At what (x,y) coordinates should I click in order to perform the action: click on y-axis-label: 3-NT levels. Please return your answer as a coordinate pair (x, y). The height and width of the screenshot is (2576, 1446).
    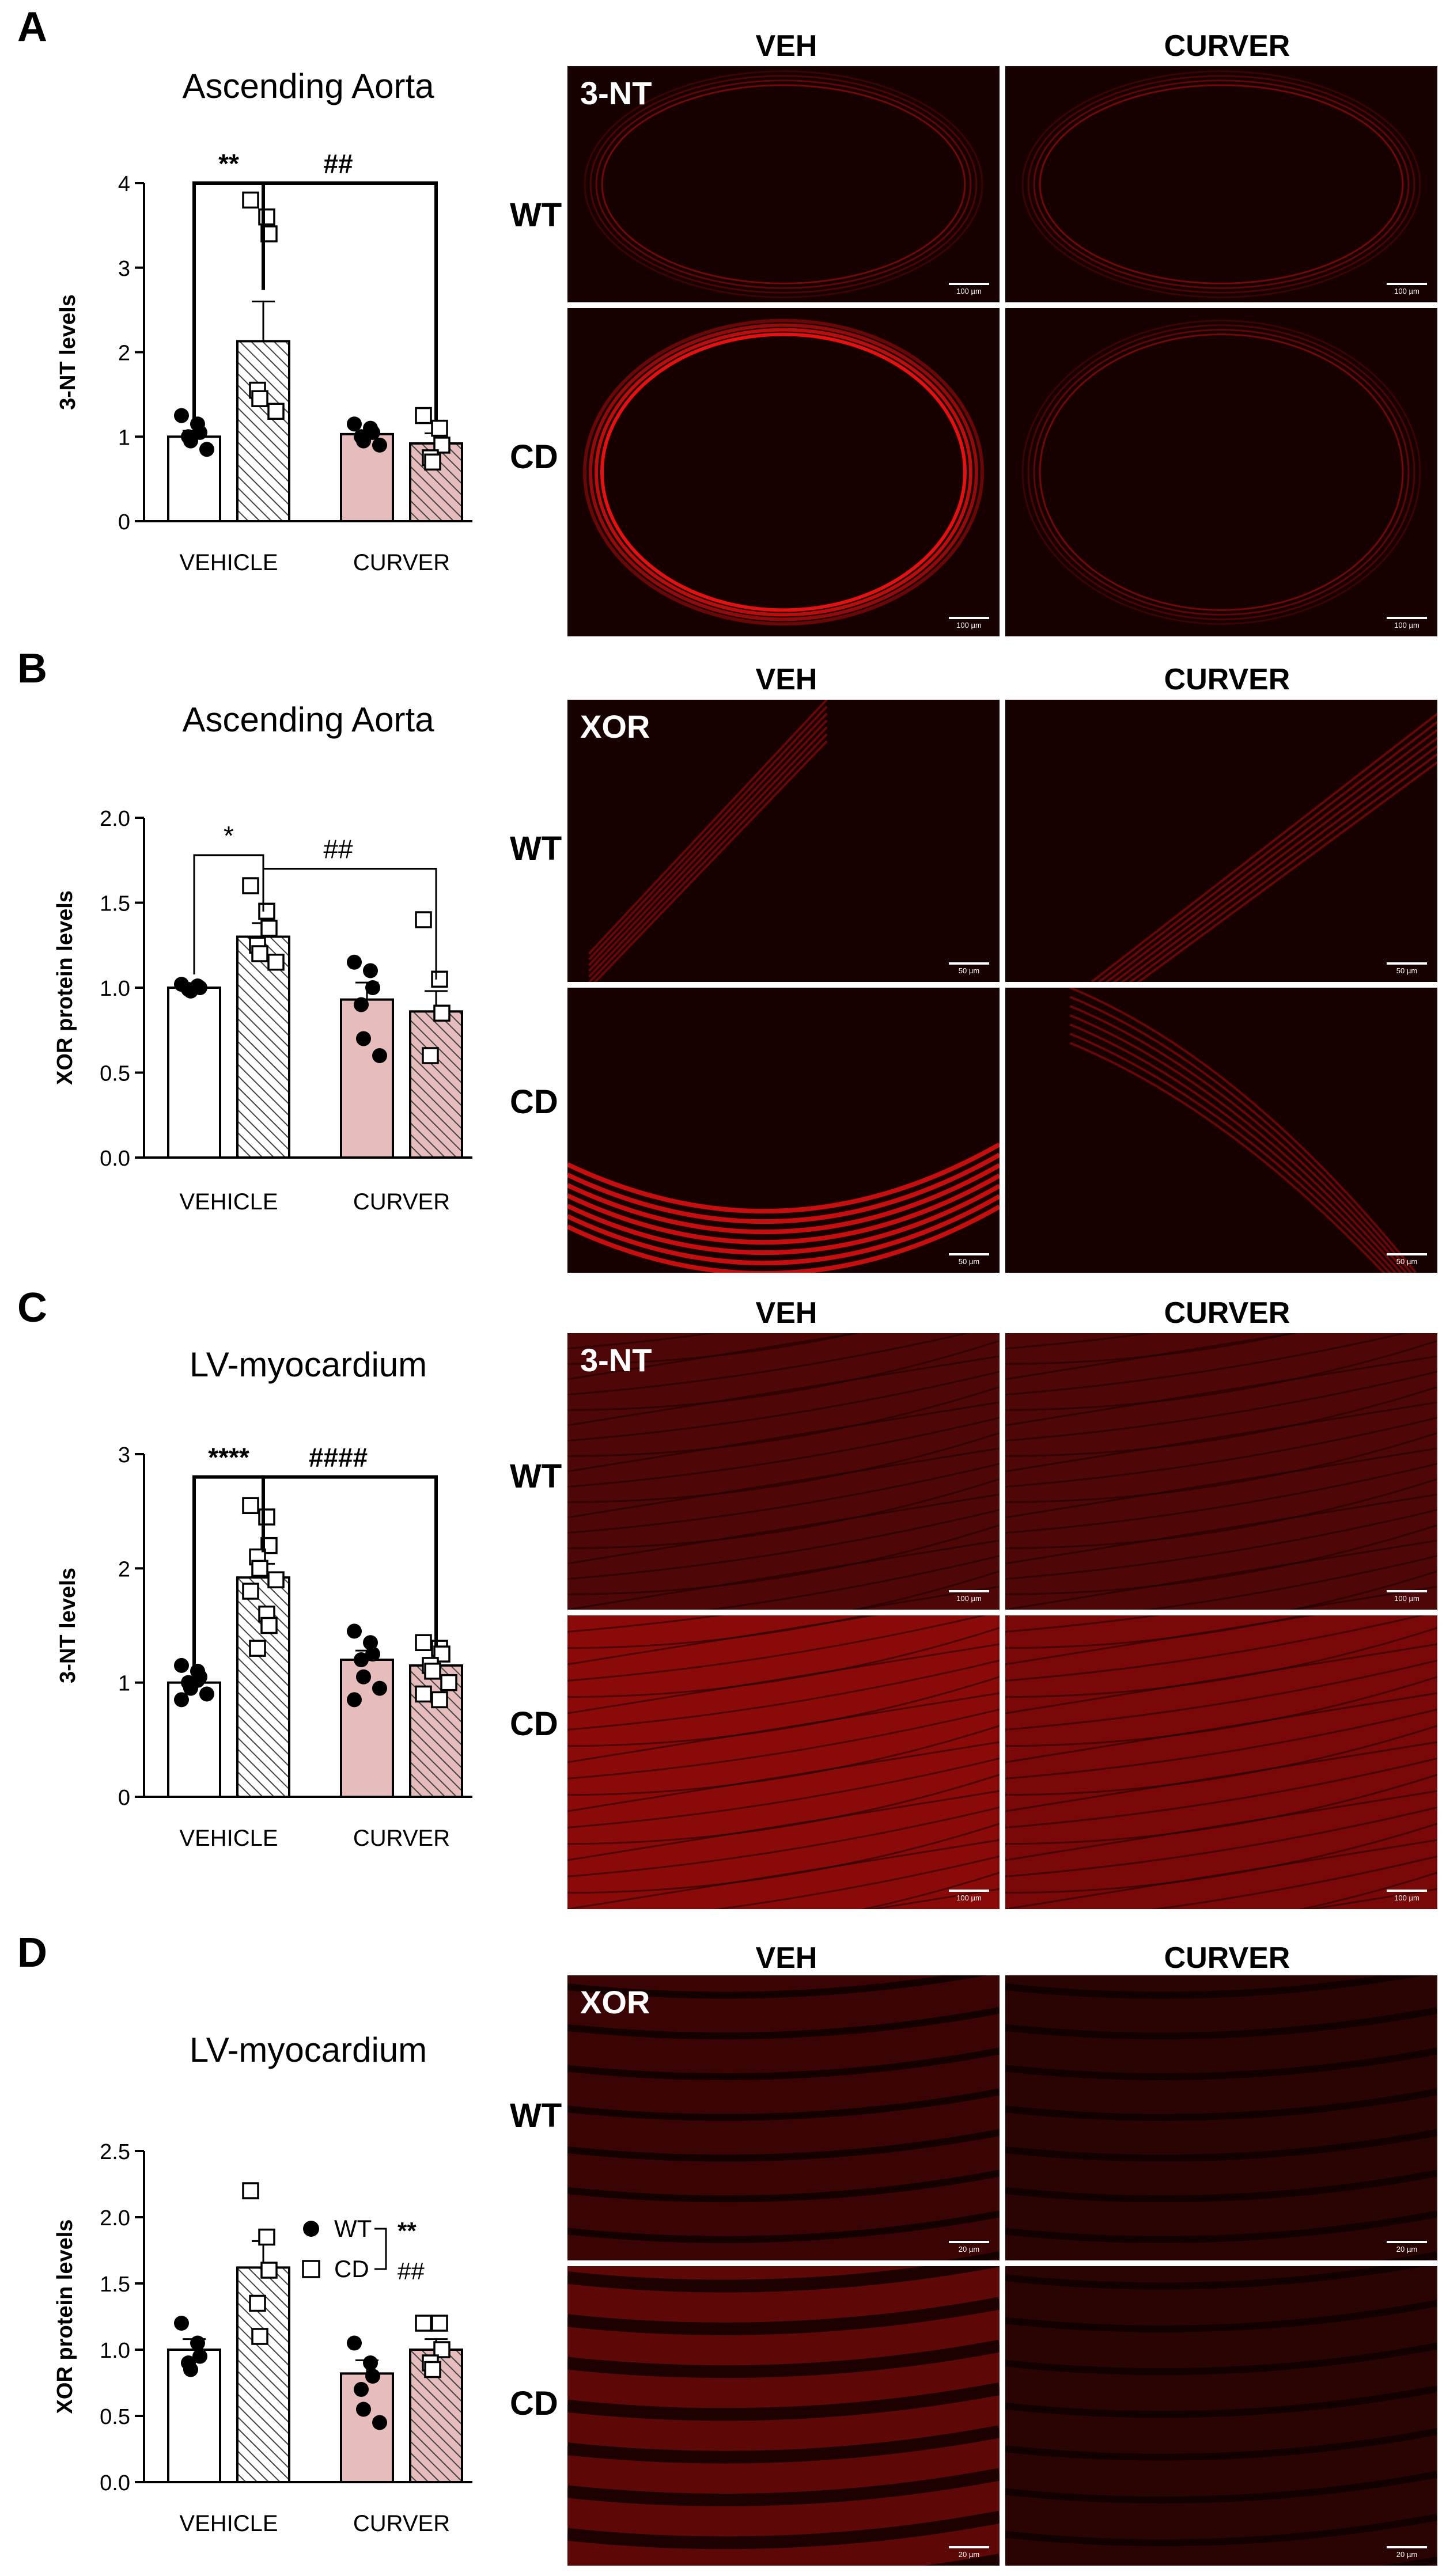
    Looking at the image, I should click on (68, 352).